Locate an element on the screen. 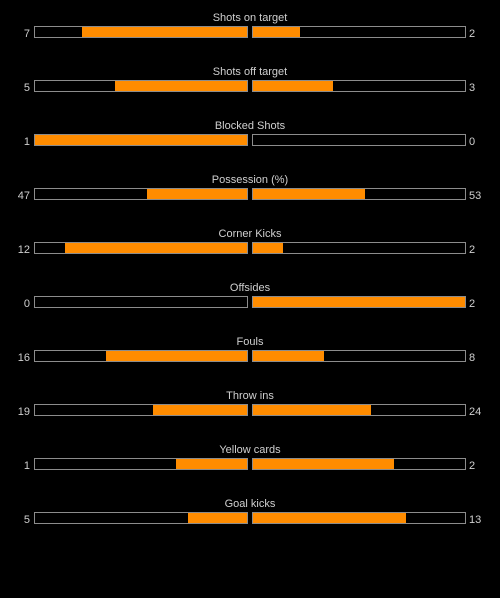 The width and height of the screenshot is (500, 598). stat-label: Goal kicks is located at coordinates (250, 504).